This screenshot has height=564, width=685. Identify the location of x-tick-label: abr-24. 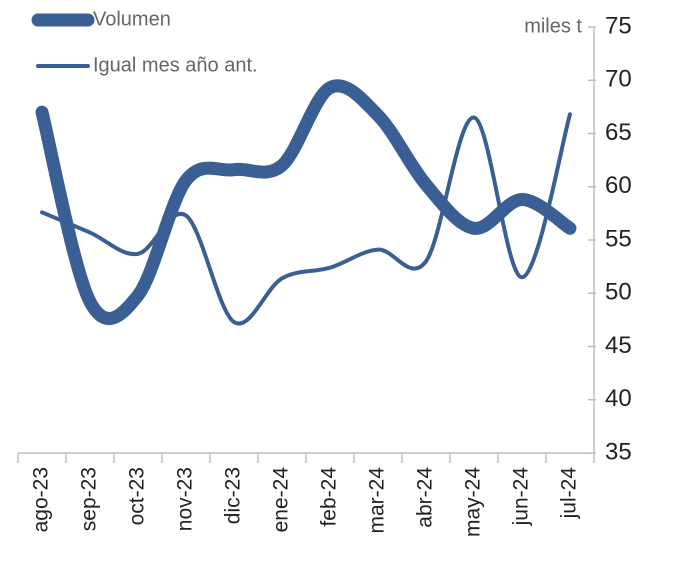
(425, 497).